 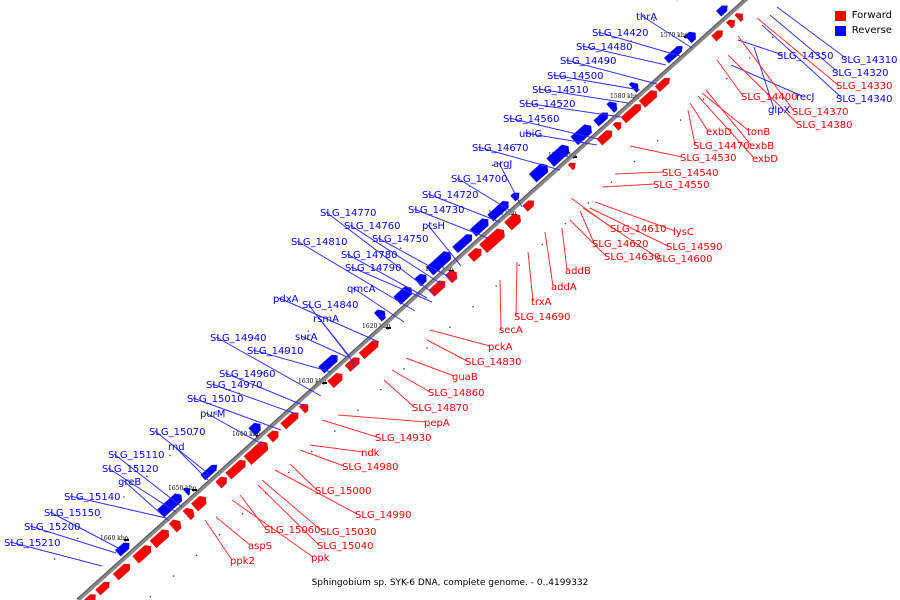 I want to click on gene-label-slg-14780: SLG_14780, so click(x=369, y=255).